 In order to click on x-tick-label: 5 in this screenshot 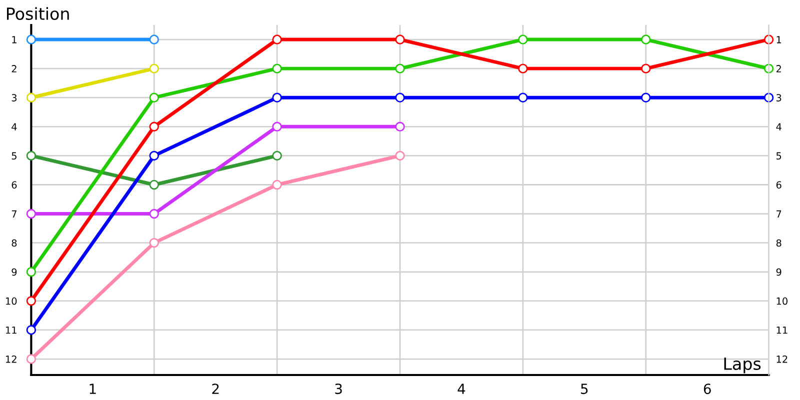, I will do `click(584, 389)`.